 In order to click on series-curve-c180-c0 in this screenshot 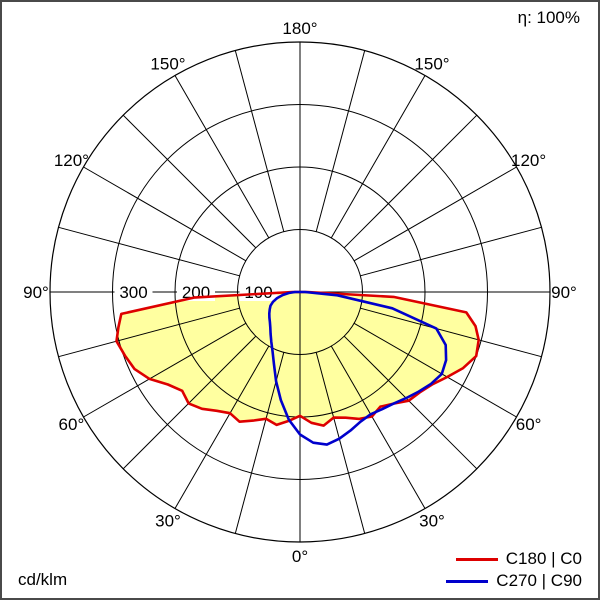, I will do `click(297, 358)`.